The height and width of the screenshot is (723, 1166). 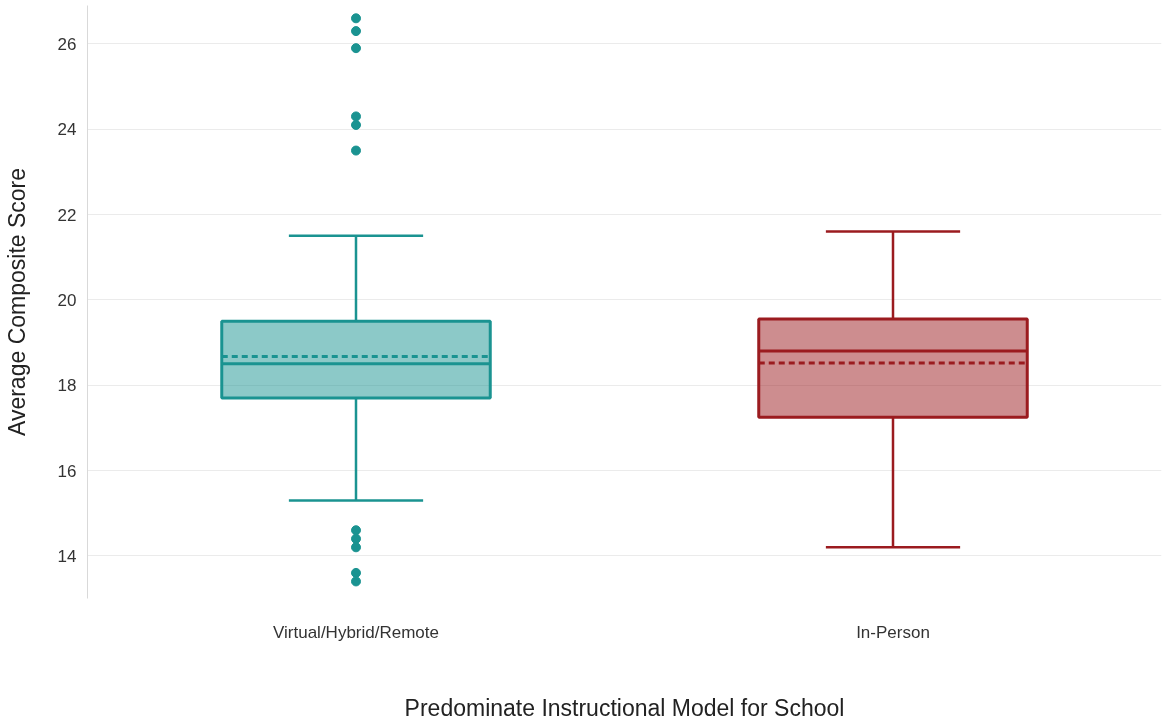 What do you see at coordinates (67, 130) in the screenshot?
I see `y-tick-label: 24` at bounding box center [67, 130].